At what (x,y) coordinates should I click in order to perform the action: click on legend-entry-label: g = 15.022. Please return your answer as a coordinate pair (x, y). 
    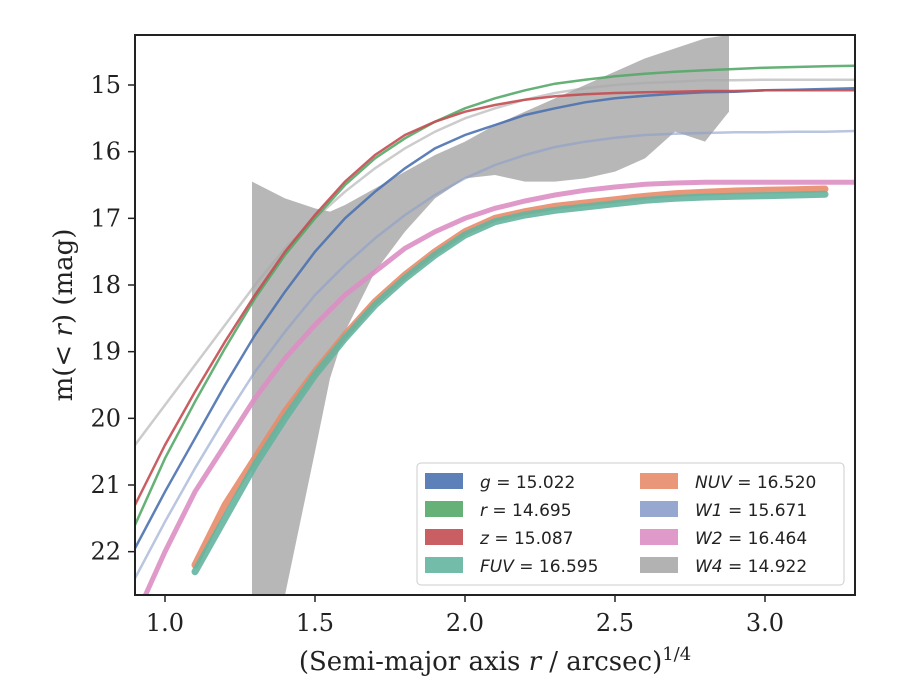
    Looking at the image, I should click on (527, 483).